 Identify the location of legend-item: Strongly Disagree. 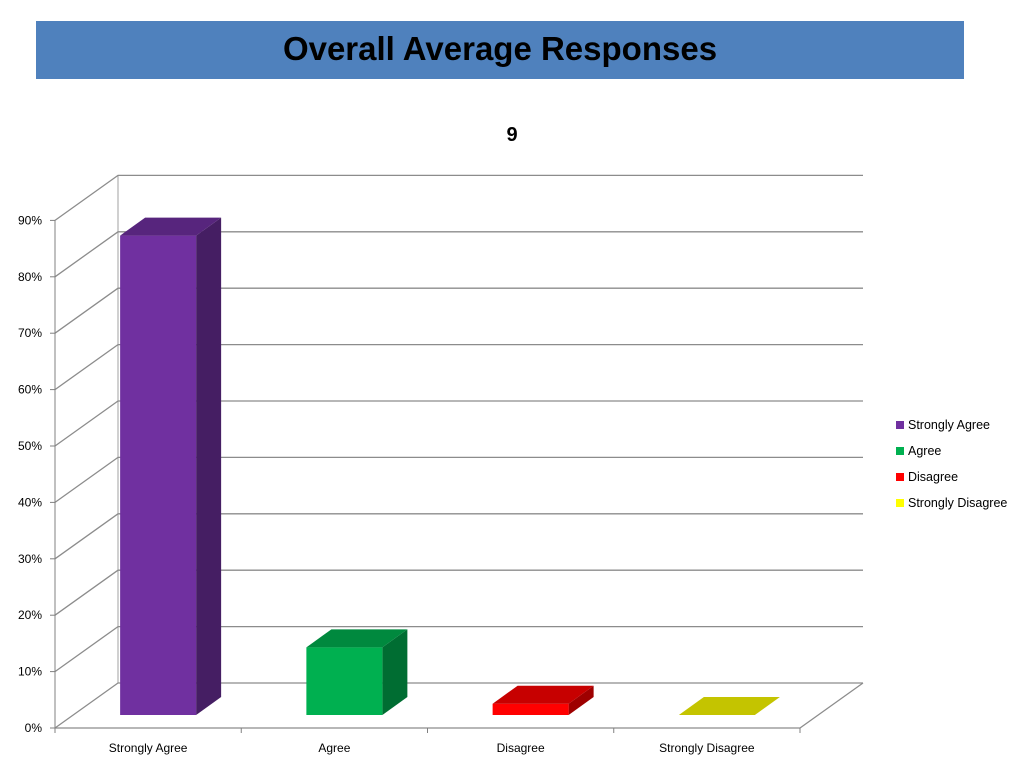
(951, 503).